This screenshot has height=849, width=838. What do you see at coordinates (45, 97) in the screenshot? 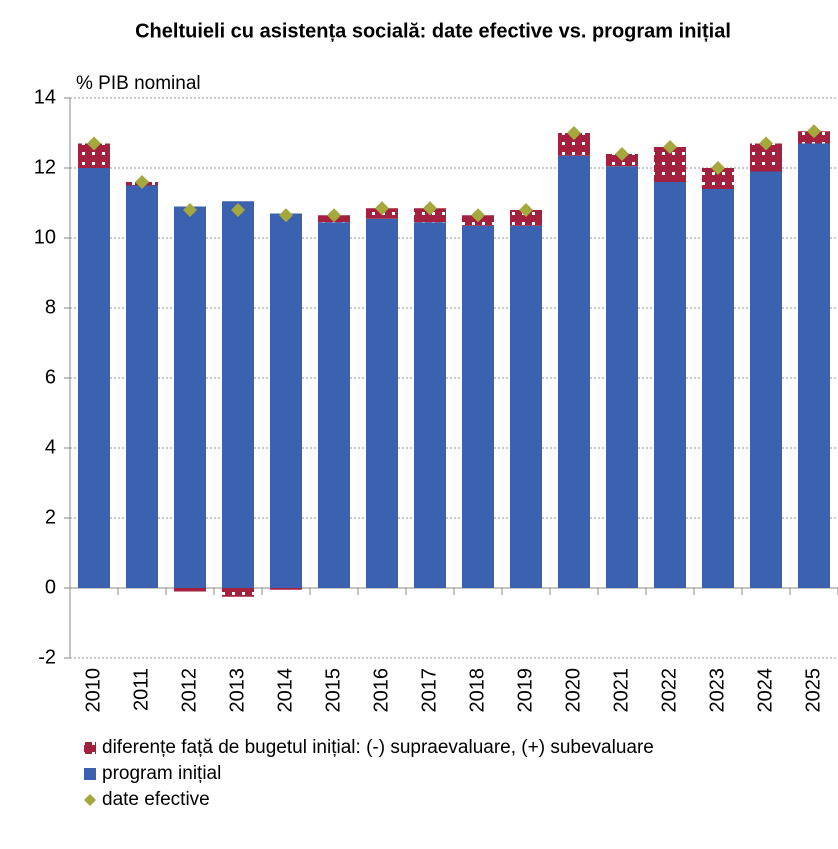
I see `y-tick-label: 14` at bounding box center [45, 97].